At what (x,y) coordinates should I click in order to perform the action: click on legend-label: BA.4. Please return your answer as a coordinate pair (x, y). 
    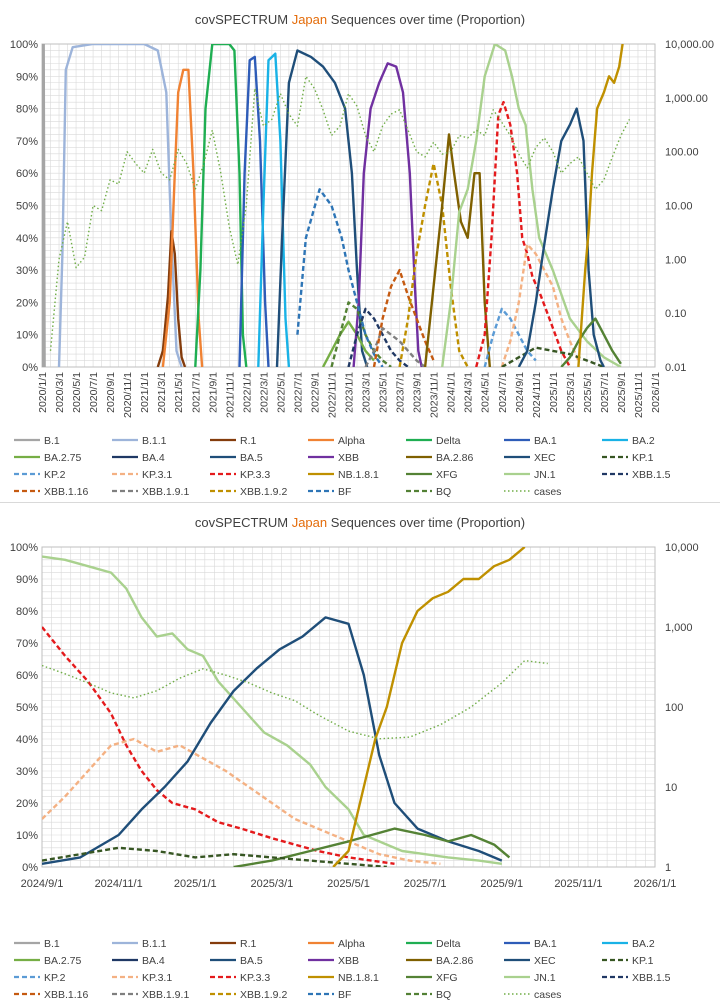
    Looking at the image, I should click on (153, 961).